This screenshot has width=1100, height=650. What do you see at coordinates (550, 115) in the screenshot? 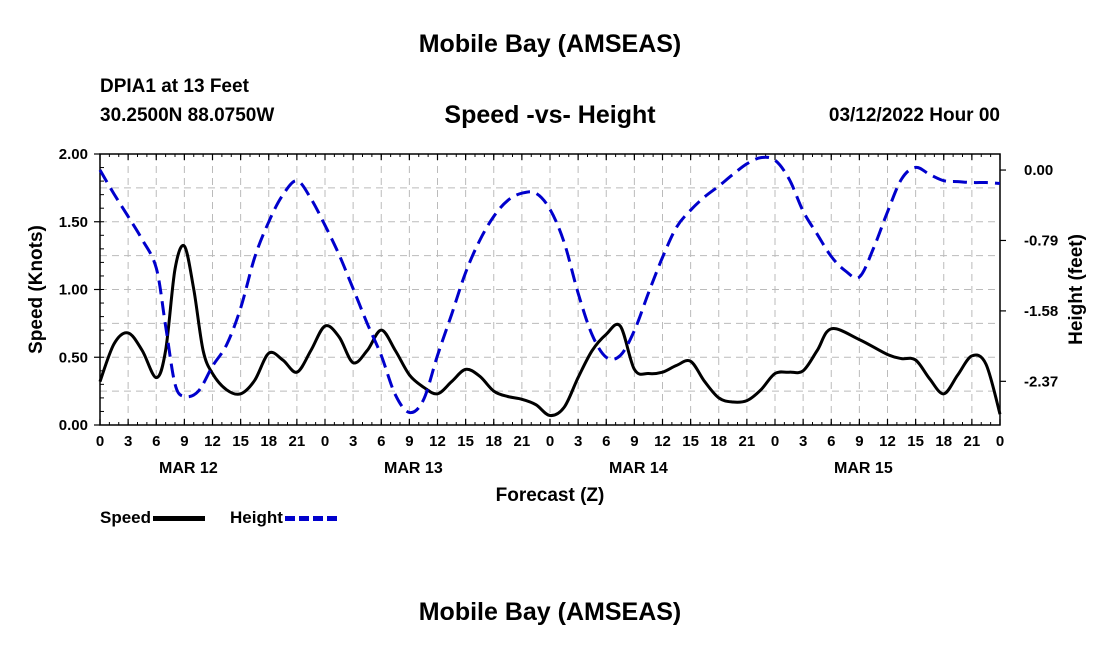
I see `chart-subtitle: Speed -vs- Height` at bounding box center [550, 115].